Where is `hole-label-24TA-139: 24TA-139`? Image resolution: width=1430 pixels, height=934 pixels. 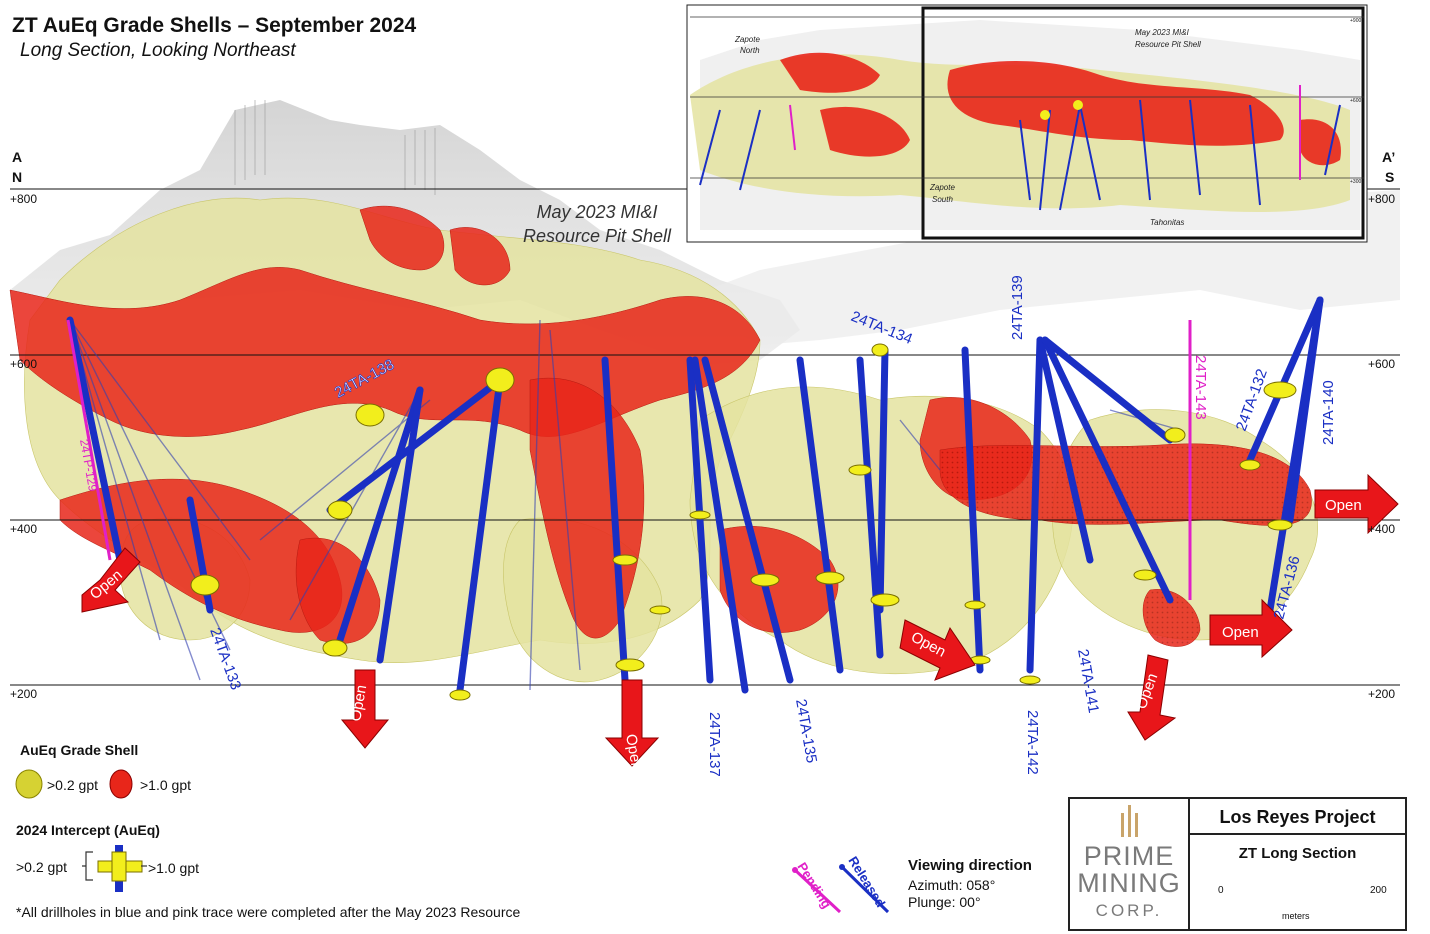
hole-label-24TA-139: 24TA-139 is located at coordinates (1017, 307).